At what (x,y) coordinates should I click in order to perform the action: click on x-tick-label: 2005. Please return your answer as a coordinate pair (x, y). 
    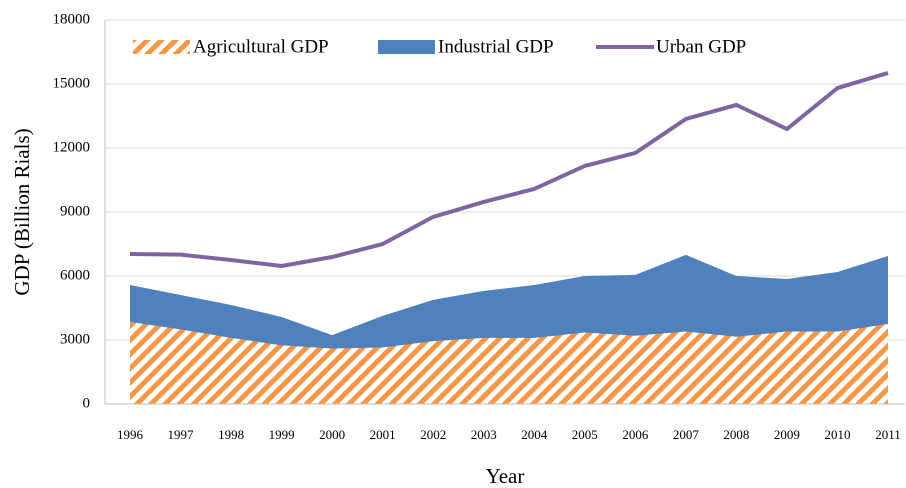
    Looking at the image, I should click on (585, 434).